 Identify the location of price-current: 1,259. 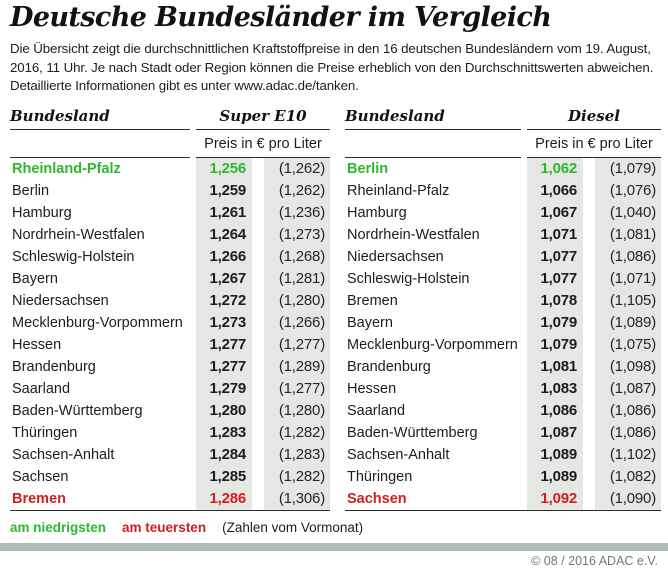
(224, 190).